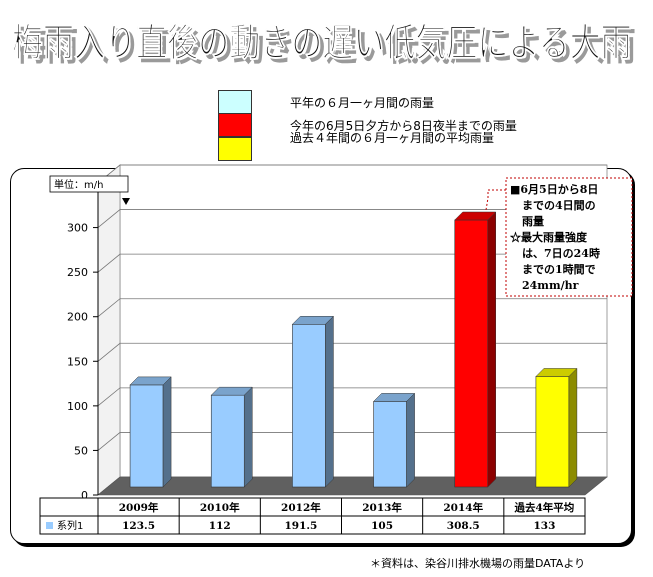 Image resolution: width=653 pixels, height=577 pixels. What do you see at coordinates (463, 526) in the screenshot?
I see `data-value-label: 308.5` at bounding box center [463, 526].